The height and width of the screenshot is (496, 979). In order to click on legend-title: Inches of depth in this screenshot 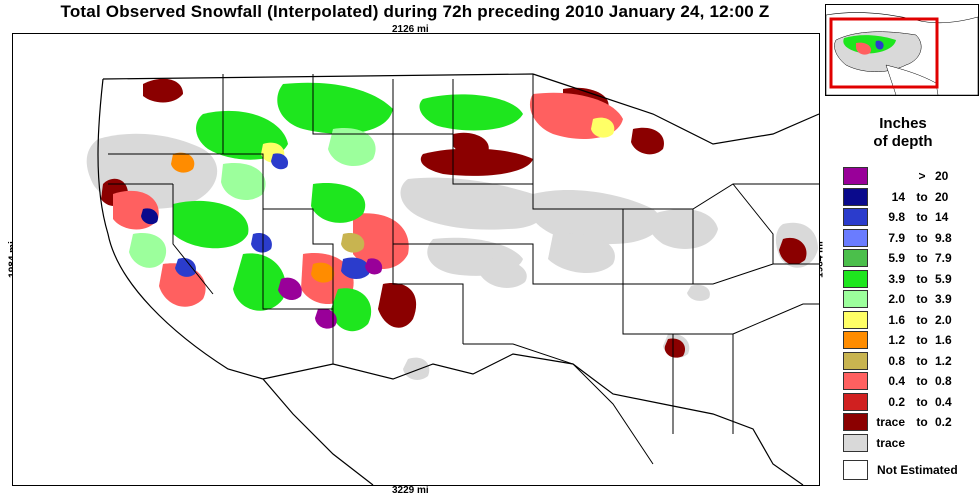, I will do `click(903, 133)`.